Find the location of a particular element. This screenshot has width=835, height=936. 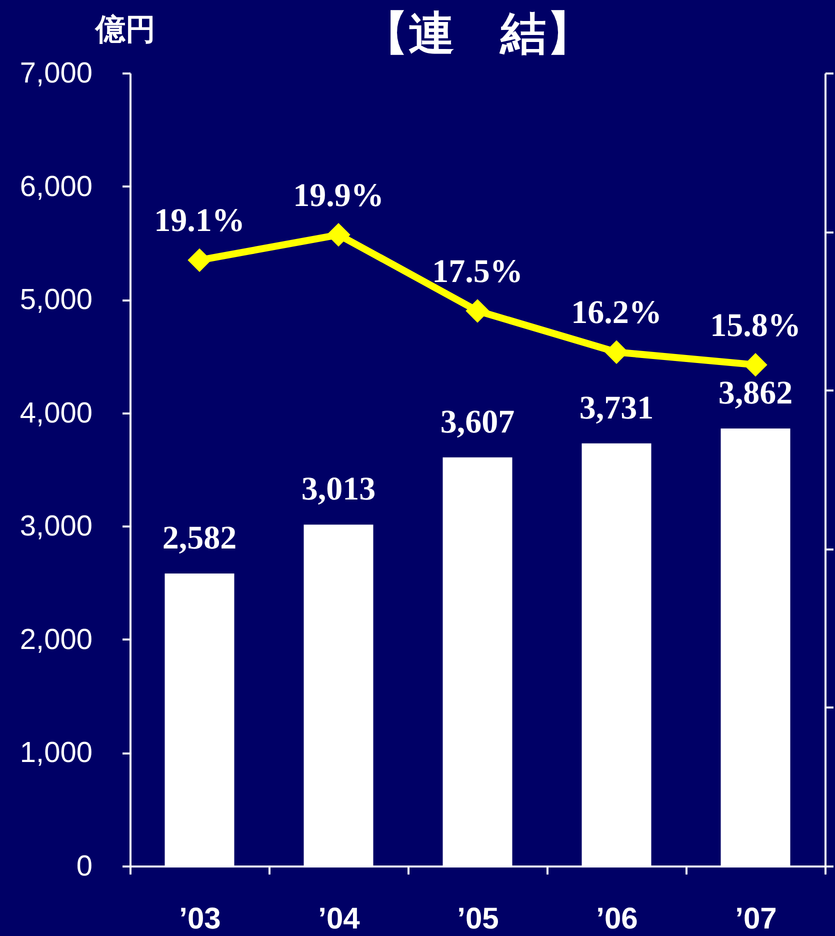

x-tick-label: ’03 is located at coordinates (200, 919).